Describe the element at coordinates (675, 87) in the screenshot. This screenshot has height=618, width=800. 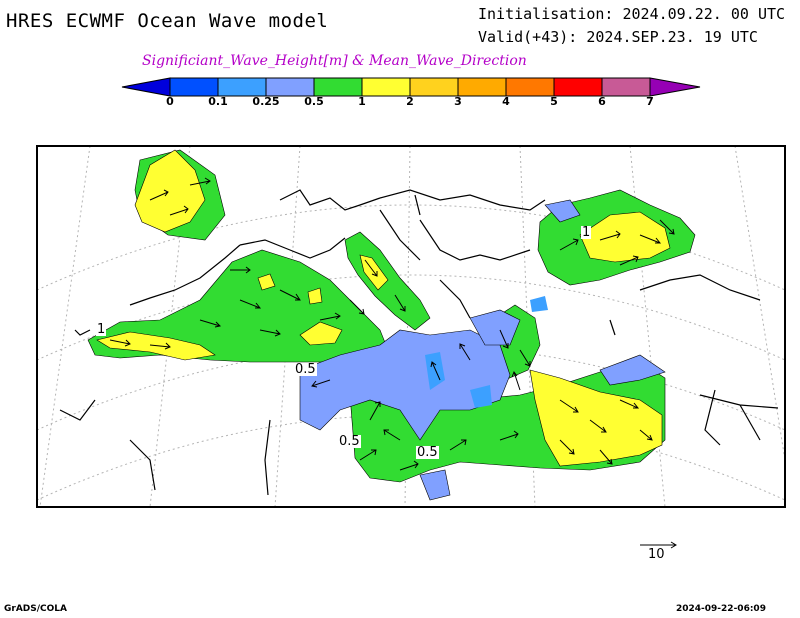
I see `colorbar-over-arrow` at that location.